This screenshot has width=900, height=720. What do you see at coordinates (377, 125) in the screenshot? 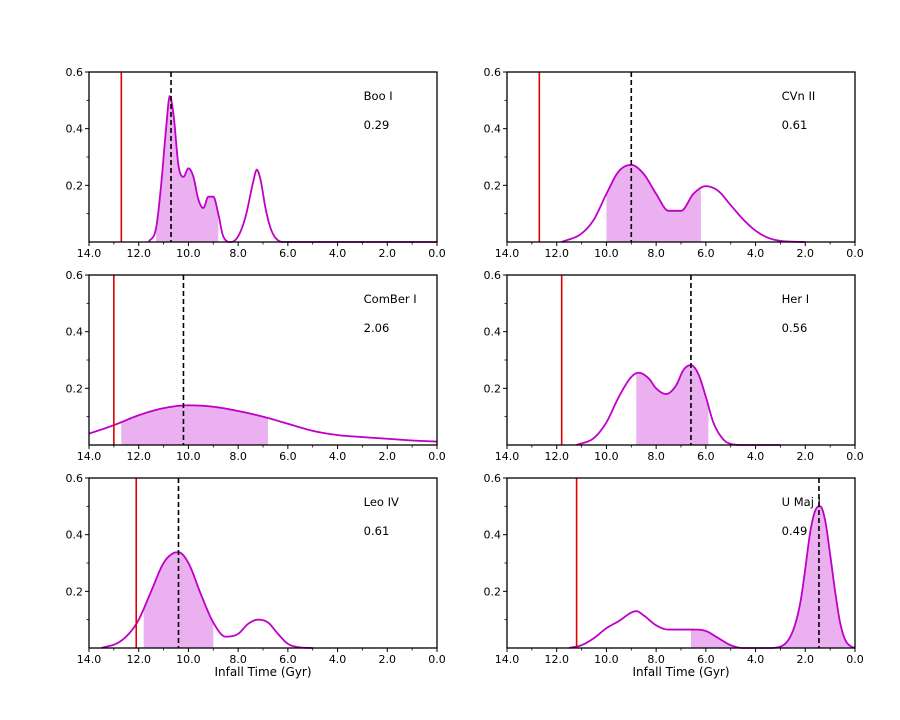
I see `boo-i-value: 0.29` at bounding box center [377, 125].